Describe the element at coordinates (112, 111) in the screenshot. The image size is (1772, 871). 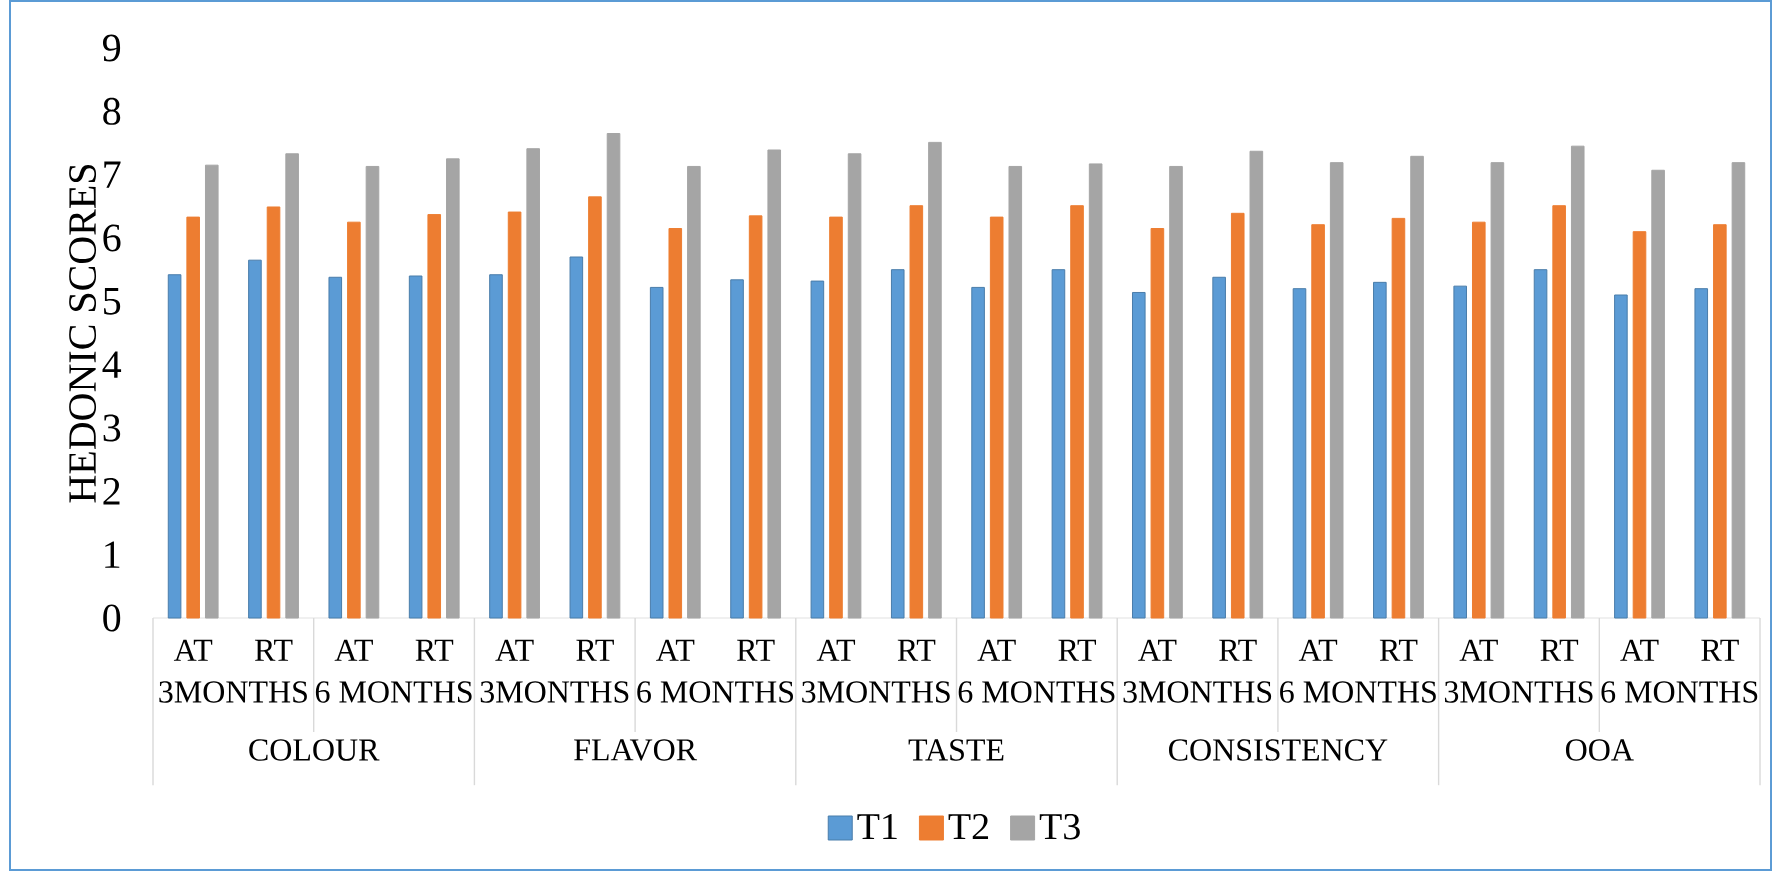
I see `y-tick-label: 8` at that location.